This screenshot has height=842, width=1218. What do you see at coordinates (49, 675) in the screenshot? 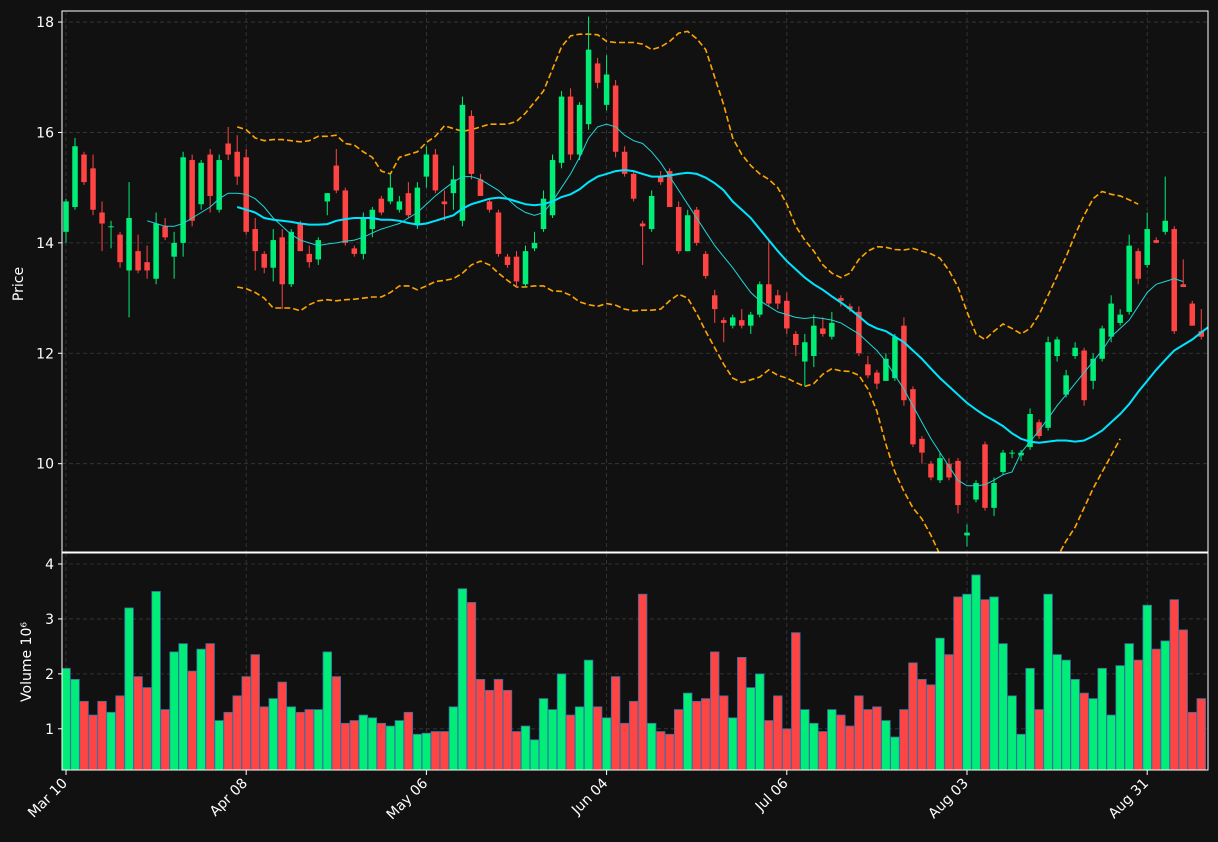
I see `volume-tick-label: 2` at bounding box center [49, 675].